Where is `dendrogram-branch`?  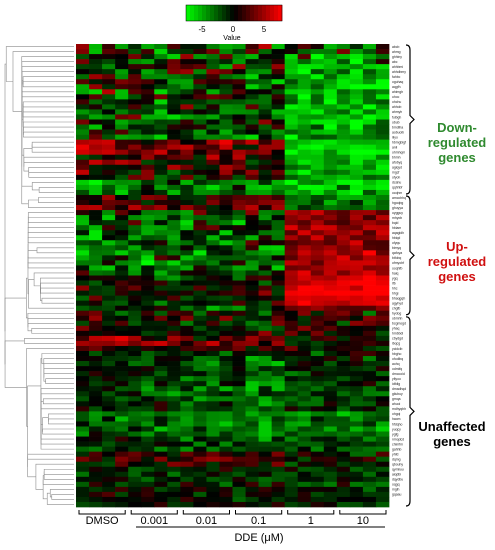
dendrogram-branch is located at coordinates (47, 111).